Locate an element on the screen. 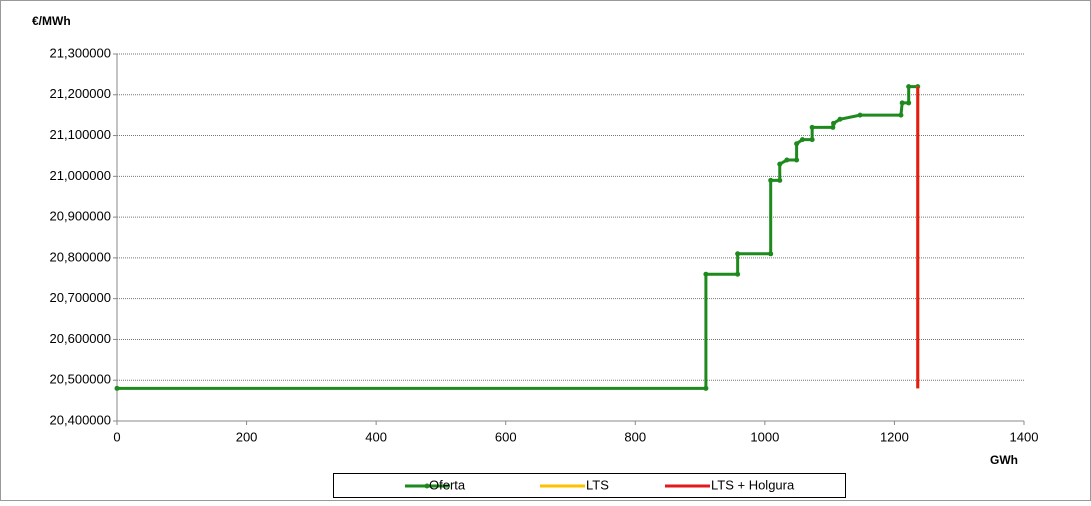  y-tick-label: 21,000000 is located at coordinates (80, 175).